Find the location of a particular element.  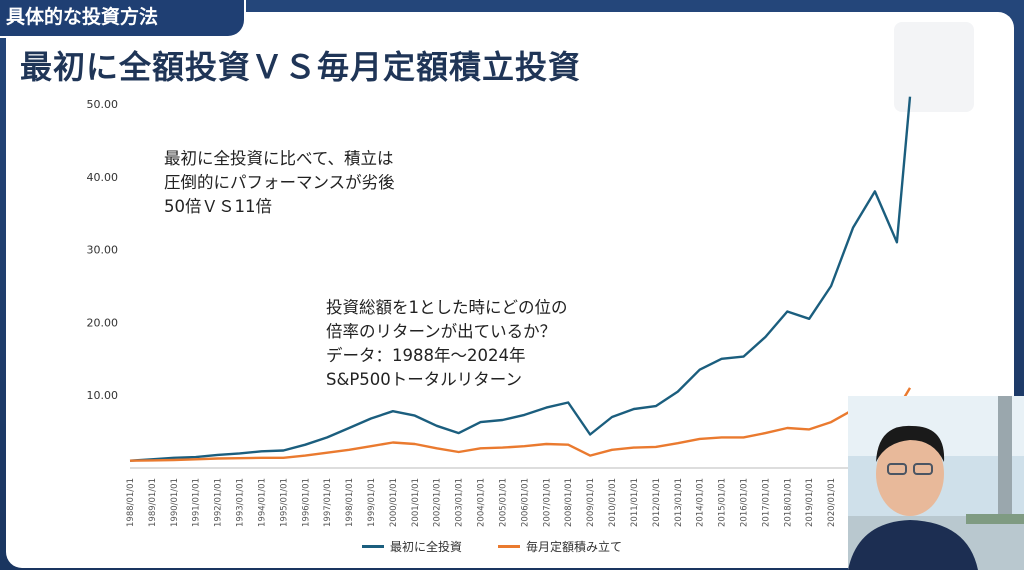

legend-swatch-dca is located at coordinates (509, 546).